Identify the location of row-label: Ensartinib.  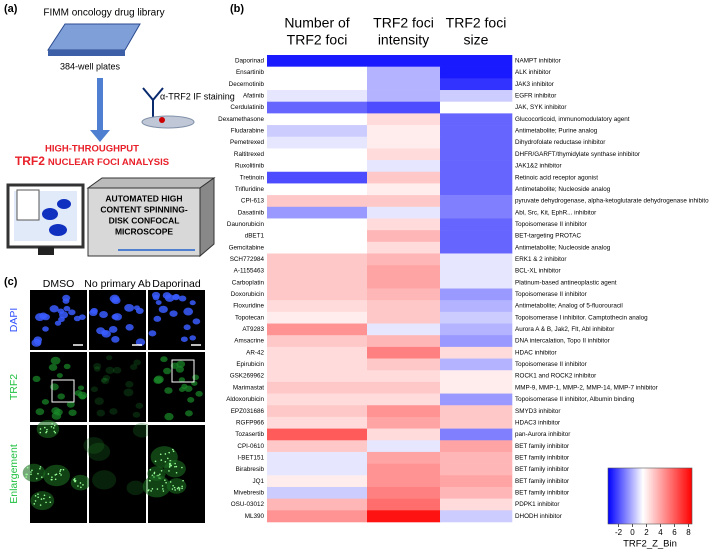
(250, 72).